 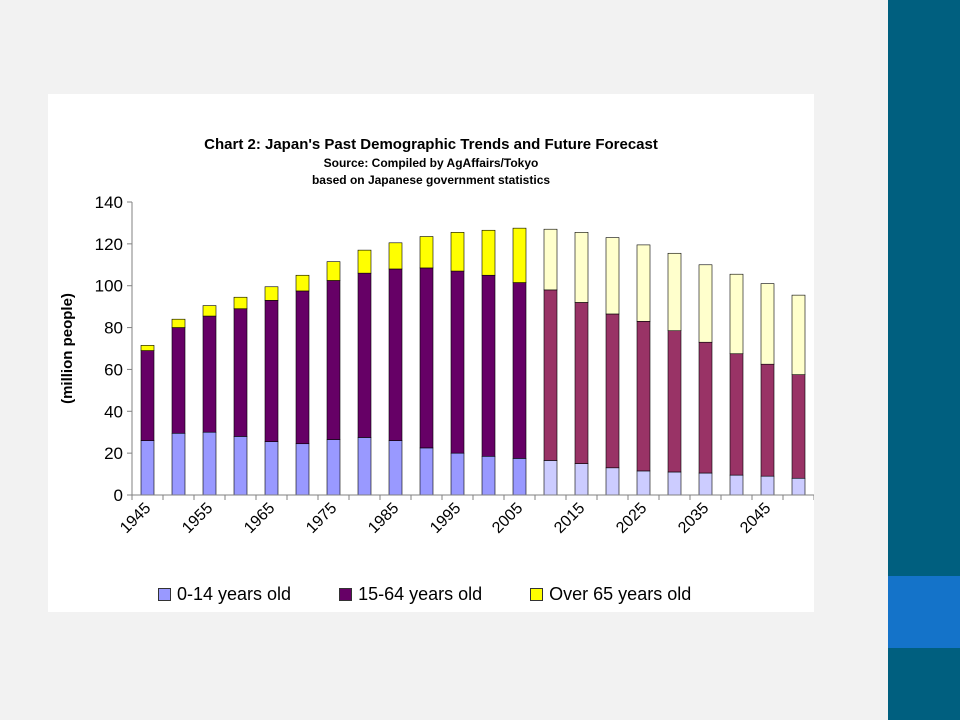 What do you see at coordinates (445, 518) in the screenshot?
I see `x-tick-label: 1995` at bounding box center [445, 518].